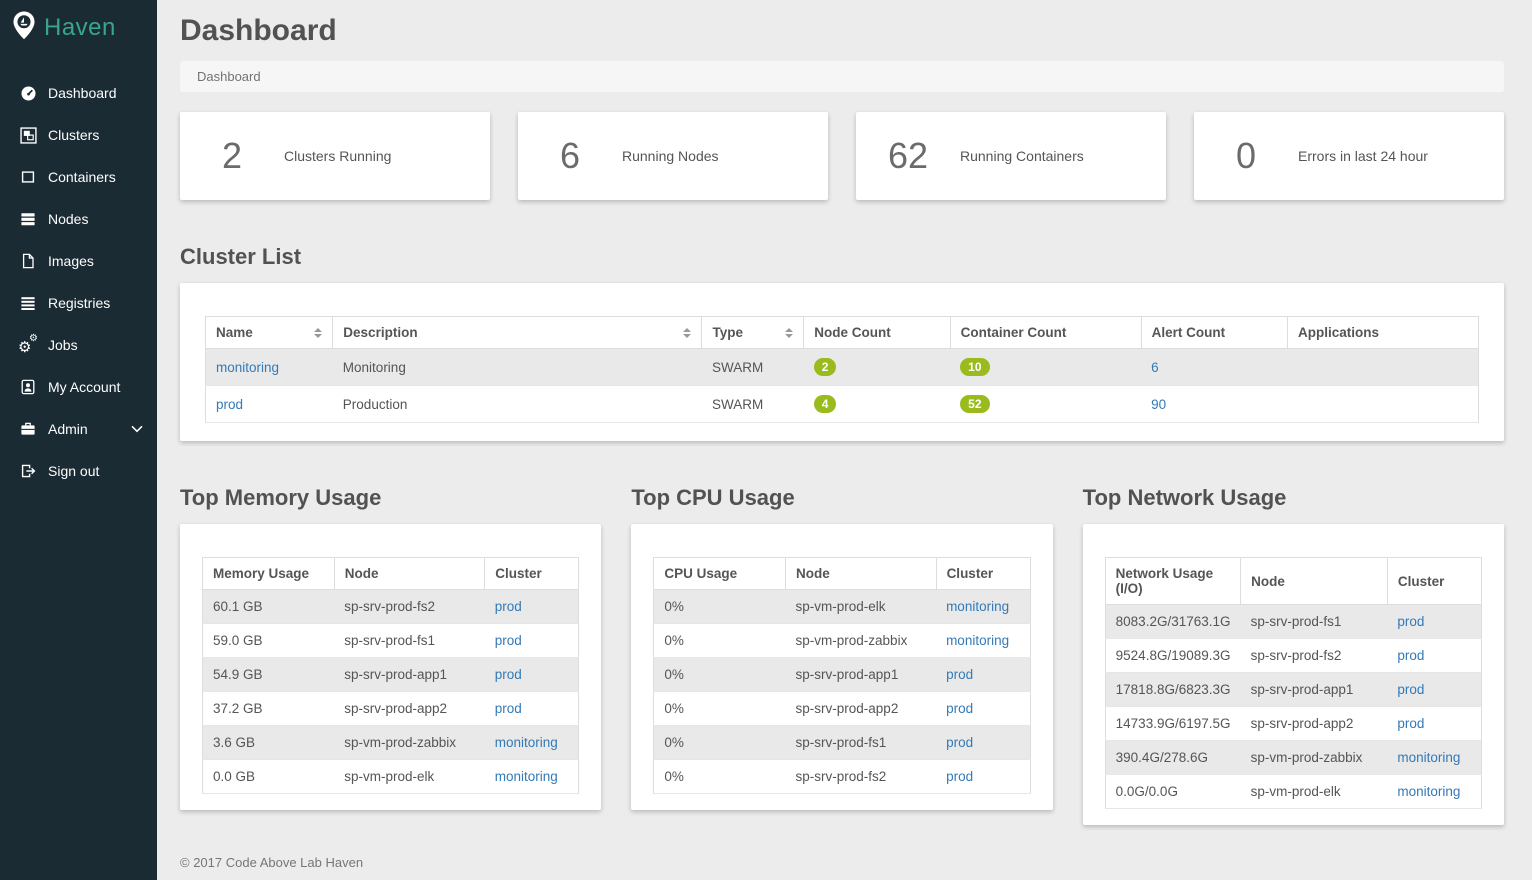 This screenshot has height=880, width=1532. Describe the element at coordinates (975, 367) in the screenshot. I see `container-count-badge: 10` at that location.